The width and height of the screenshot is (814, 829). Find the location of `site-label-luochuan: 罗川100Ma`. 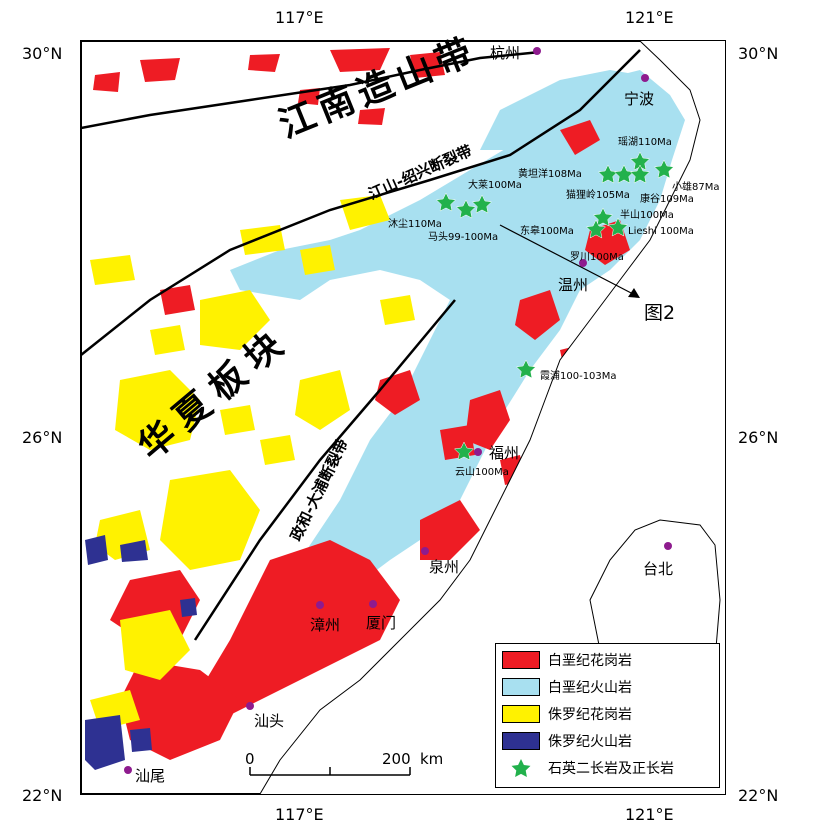

site-label-luochuan: 罗川100Ma is located at coordinates (597, 257).